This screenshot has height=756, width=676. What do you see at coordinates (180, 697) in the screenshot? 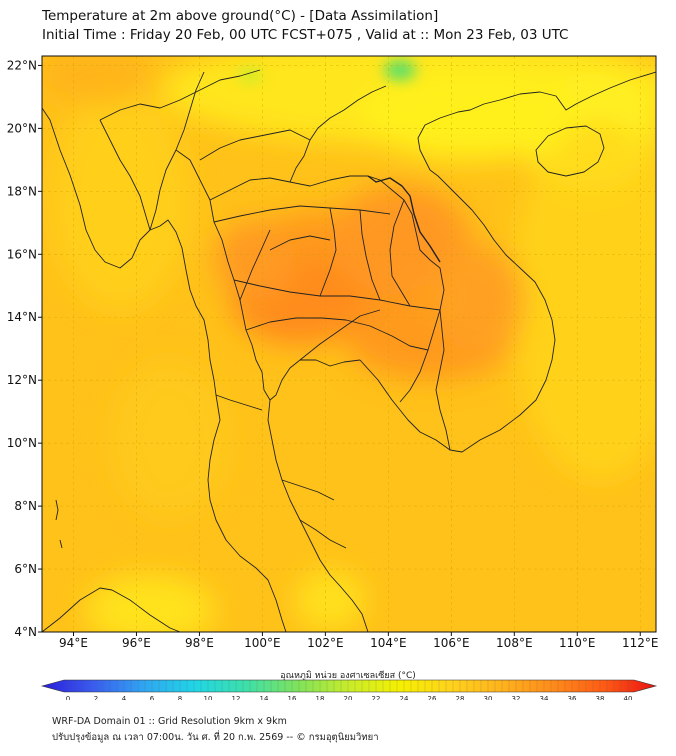
I see `colorbar-tick-label: 8` at bounding box center [180, 697].